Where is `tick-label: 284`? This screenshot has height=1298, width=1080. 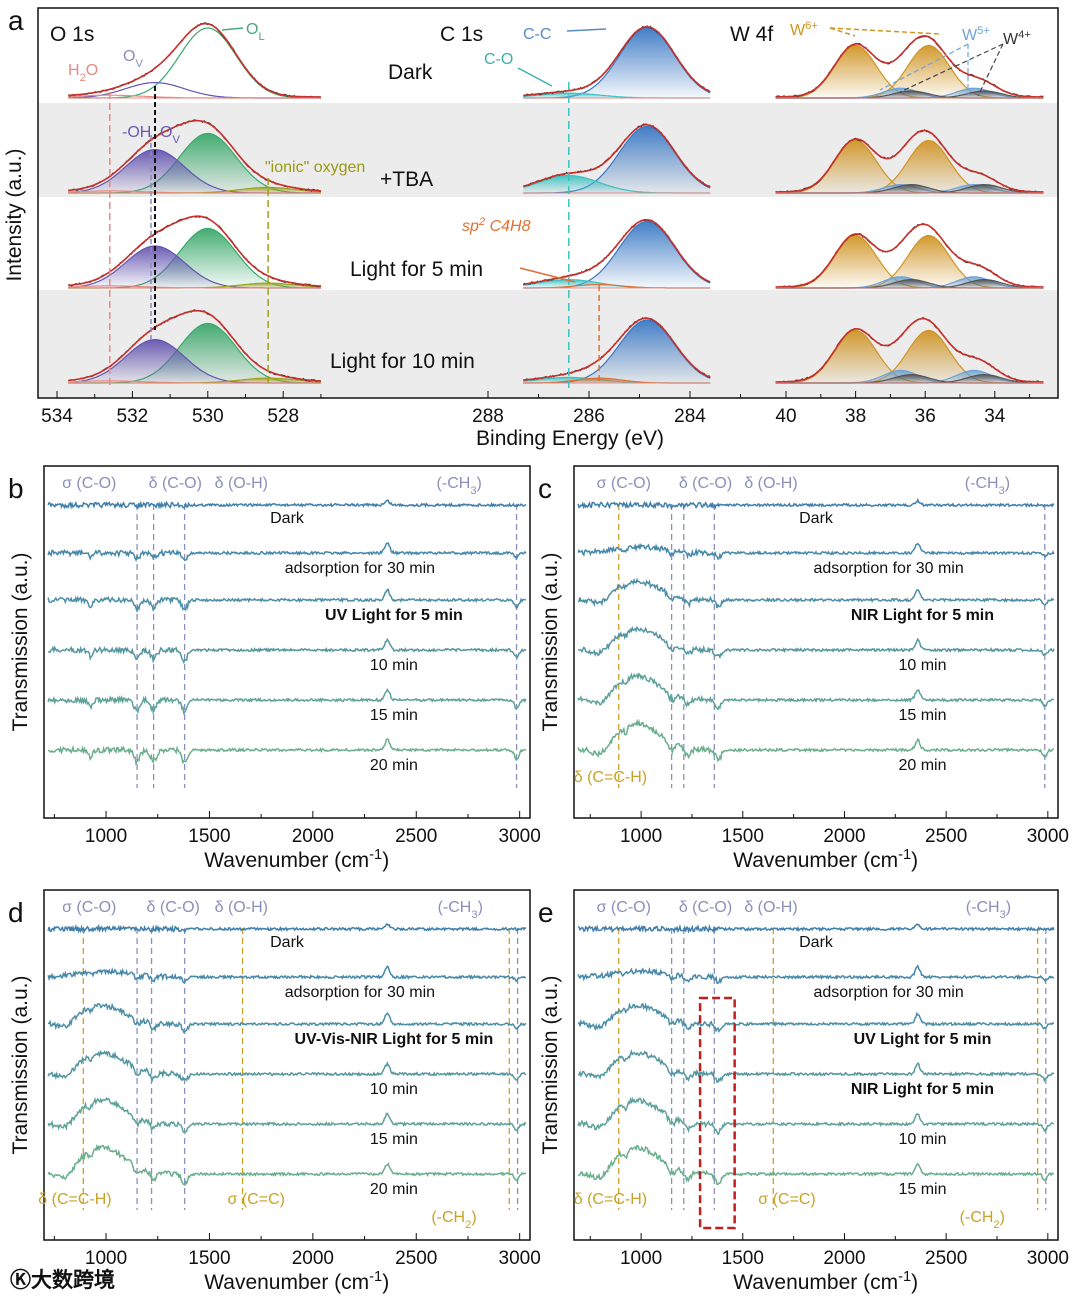
tick-label: 284 is located at coordinates (690, 416).